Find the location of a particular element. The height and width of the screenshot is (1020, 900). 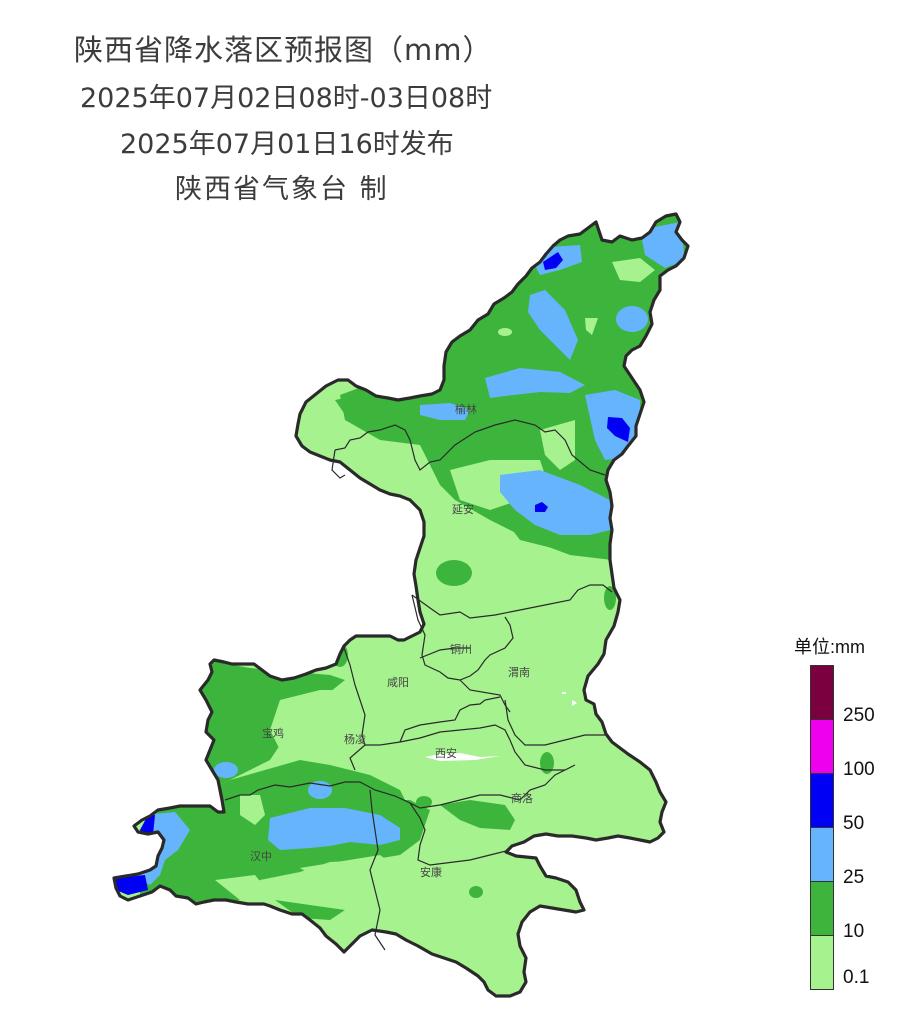

city-label: 榆林 is located at coordinates (466, 409).